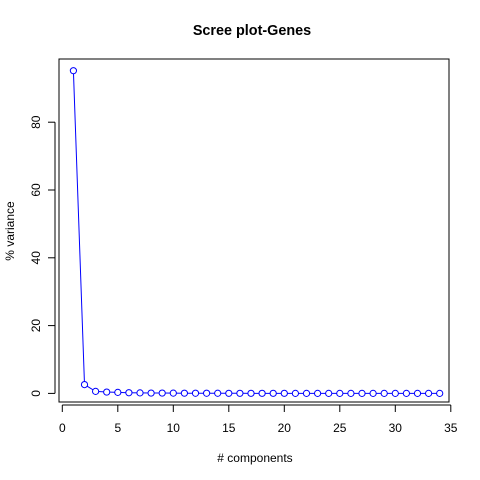 The image size is (480, 480). What do you see at coordinates (258, 419) in the screenshot?
I see `x-axis: 0 5 10 15 20 25 30 35` at bounding box center [258, 419].